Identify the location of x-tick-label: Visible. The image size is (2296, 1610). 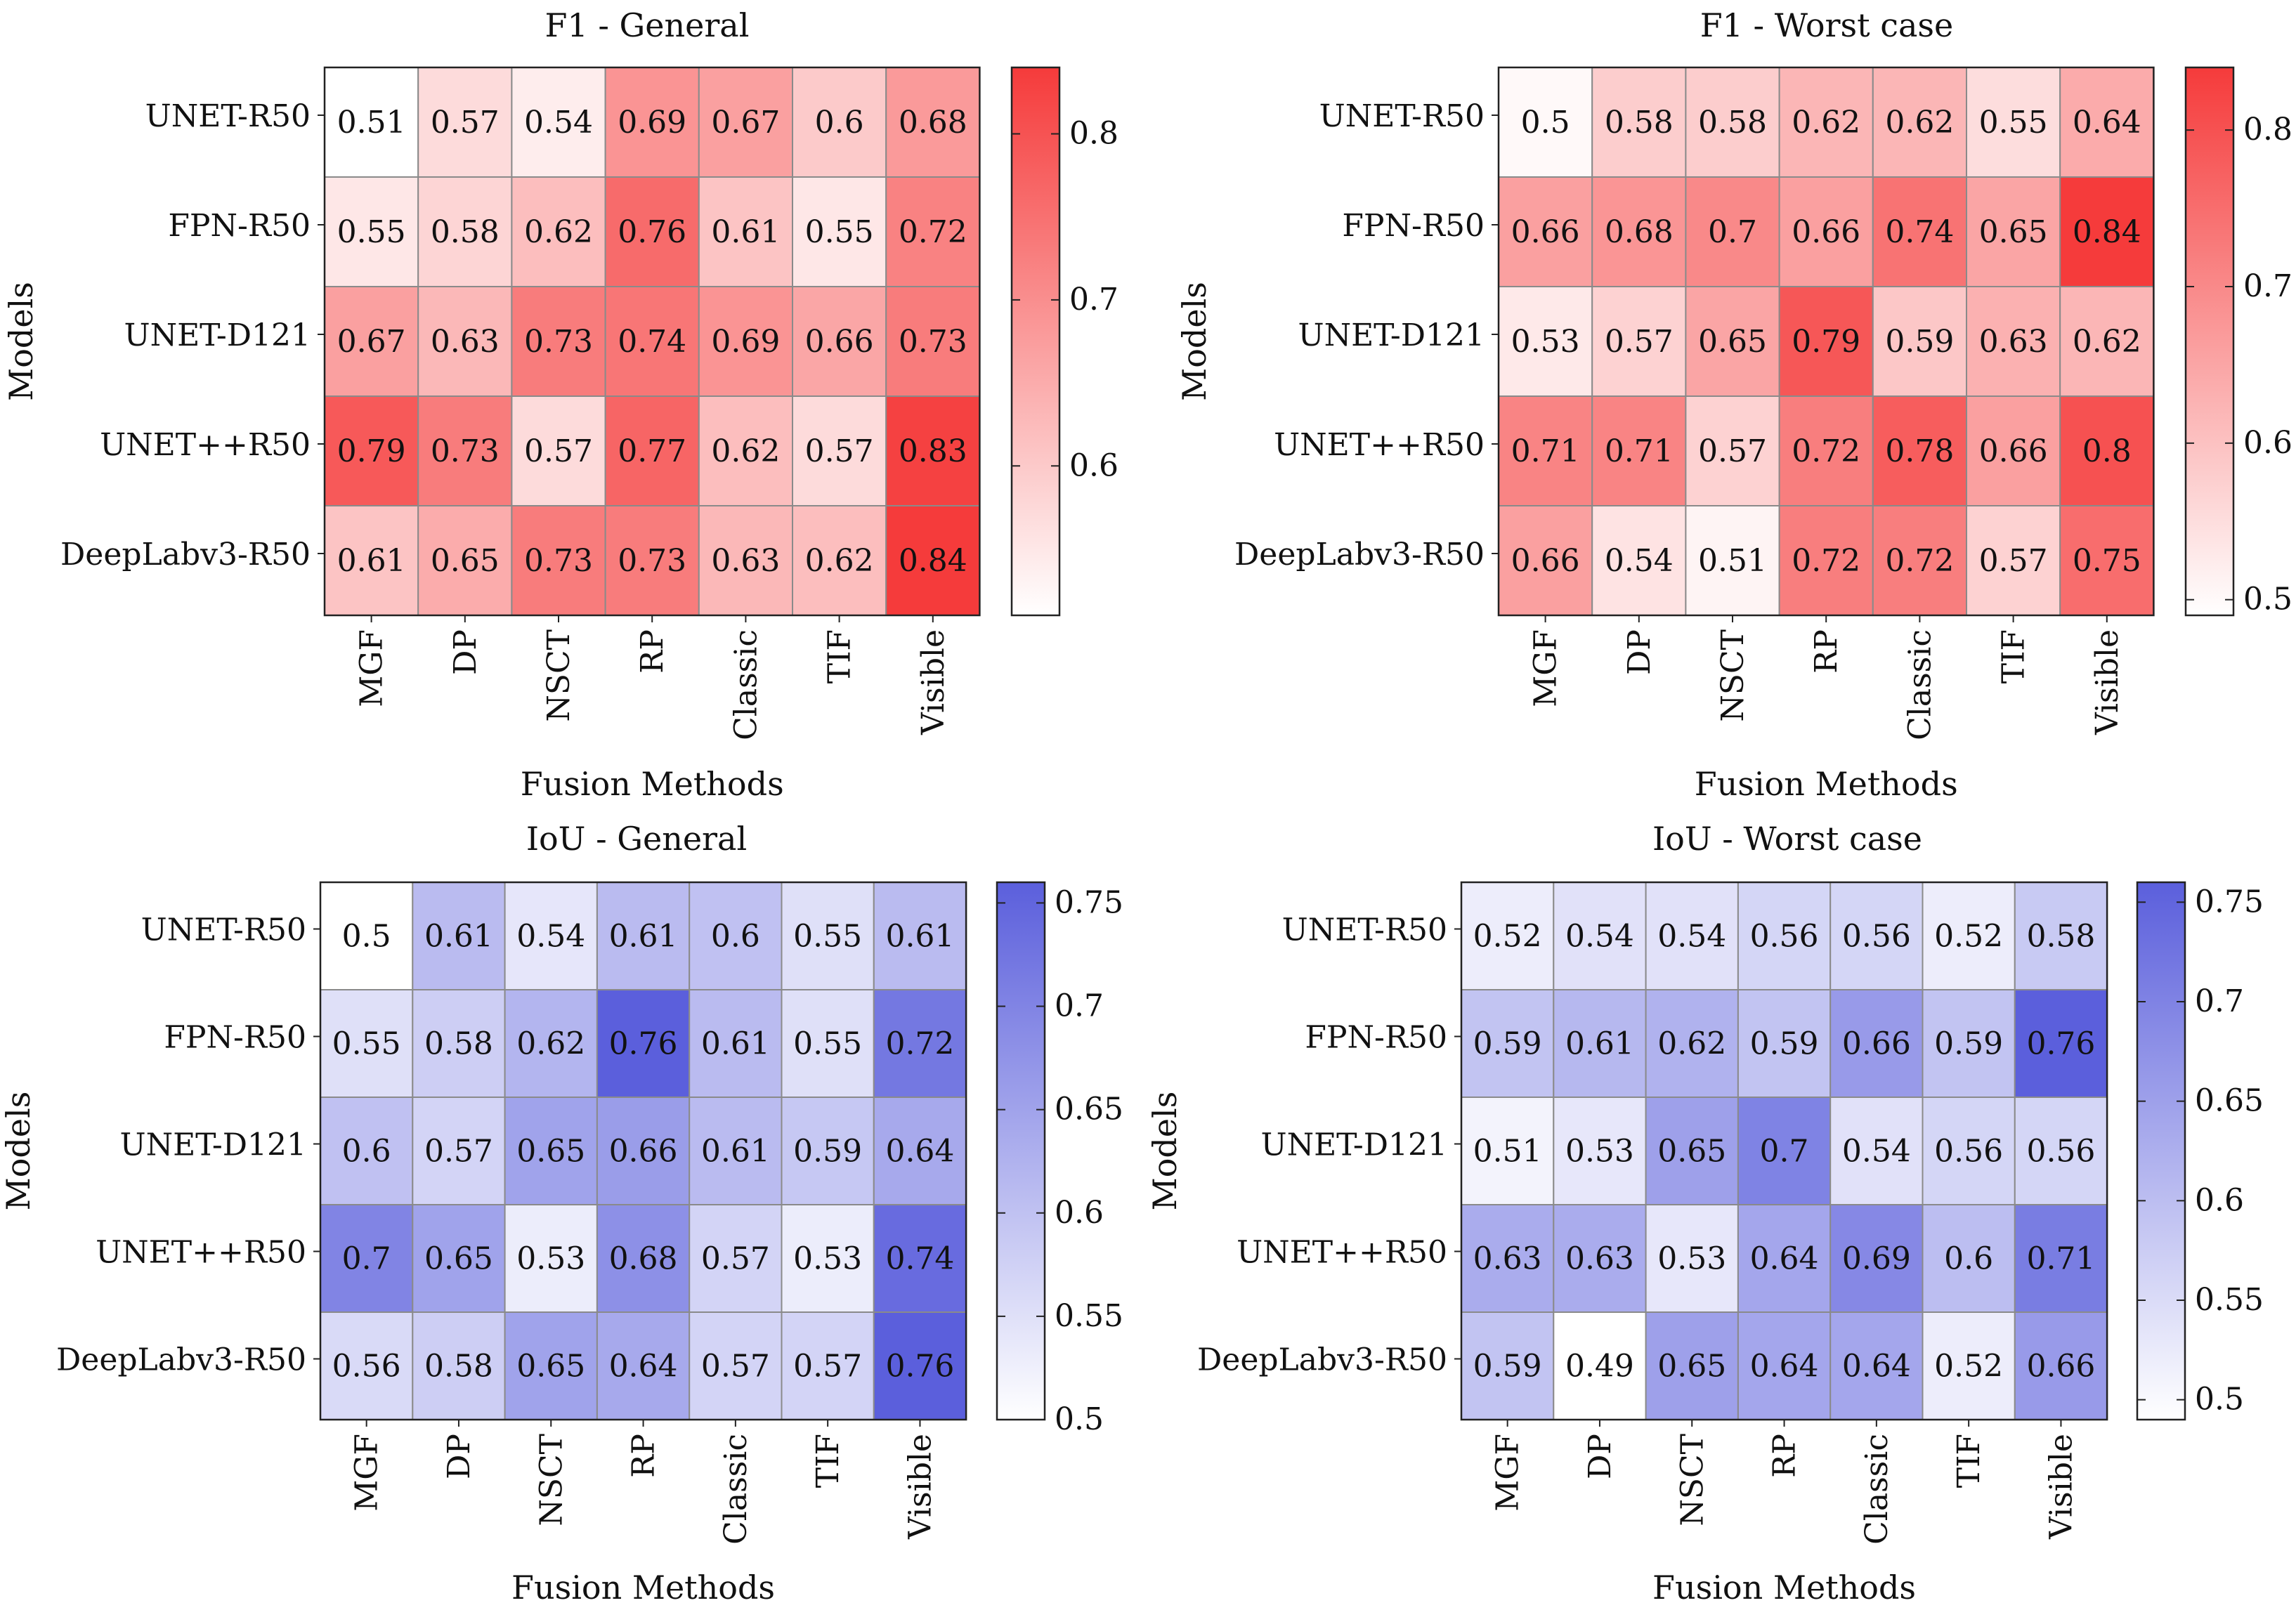
(933, 682).